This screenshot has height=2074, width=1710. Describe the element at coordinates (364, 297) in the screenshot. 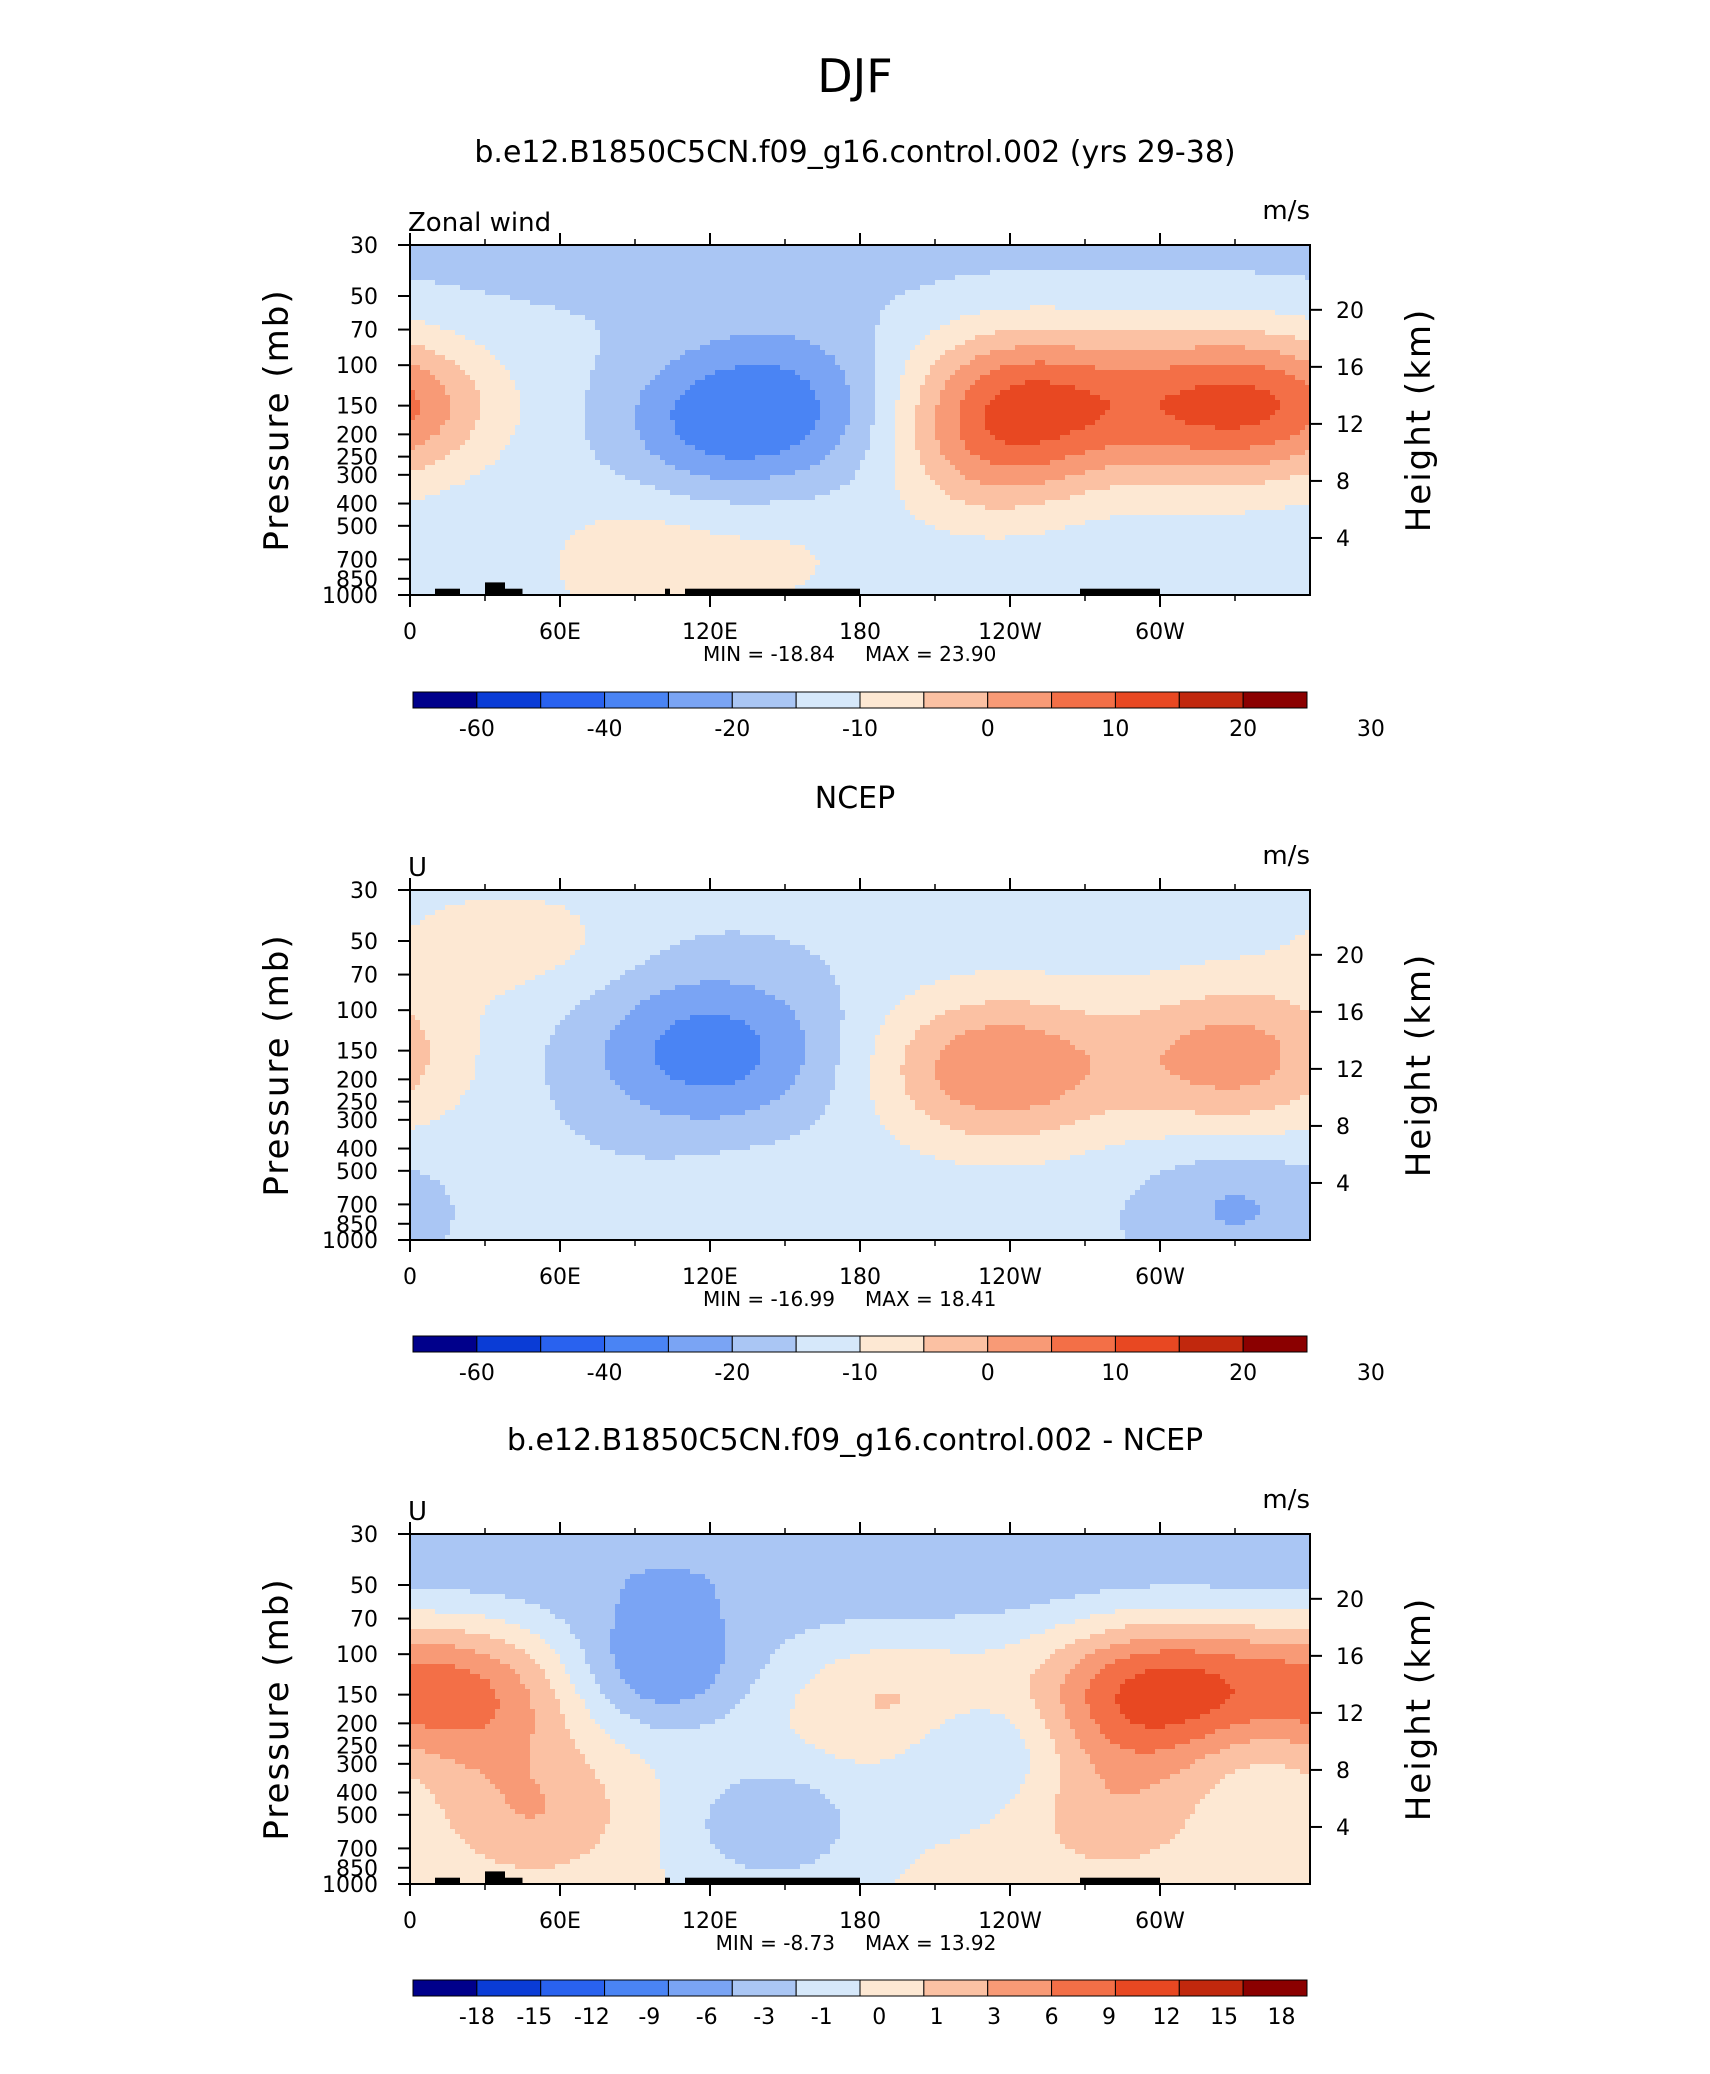

I see `y-tick-label: 50` at that location.